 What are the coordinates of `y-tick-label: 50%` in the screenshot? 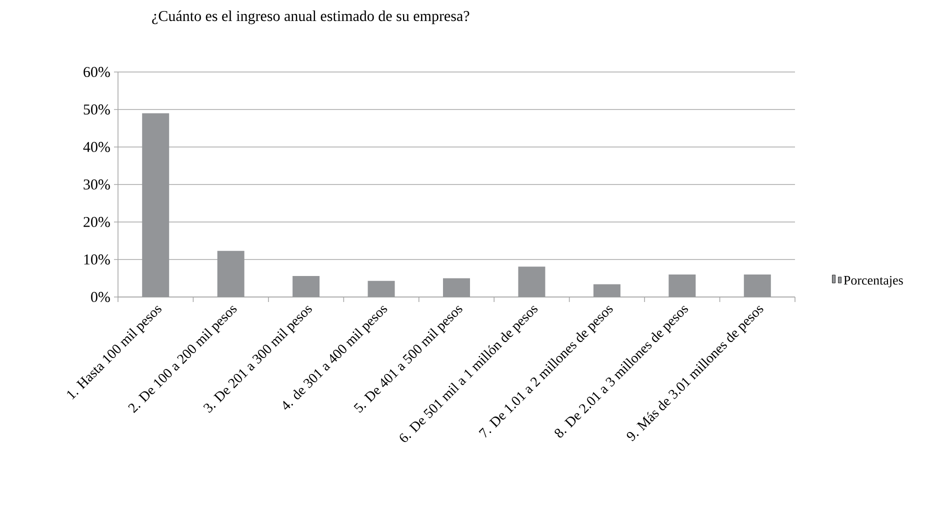 It's located at (97, 109).